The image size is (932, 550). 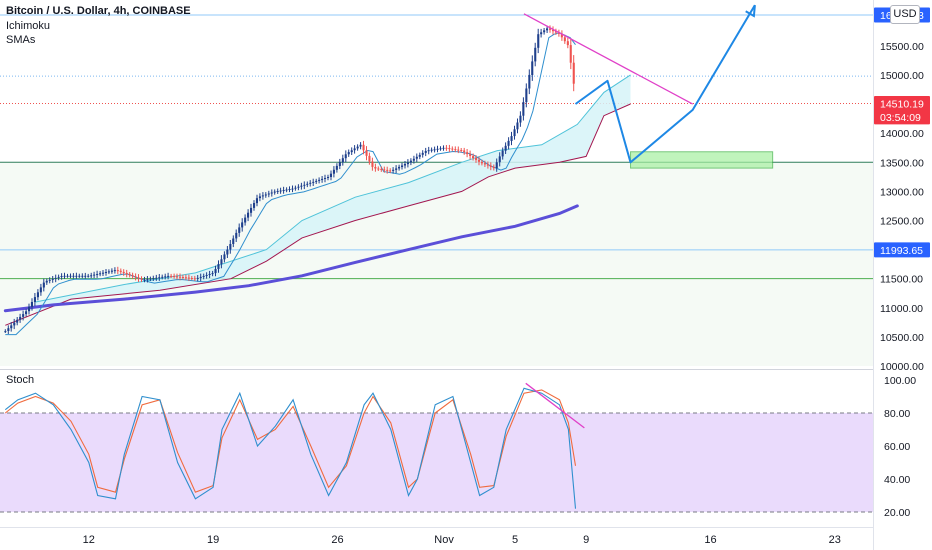 What do you see at coordinates (835, 540) in the screenshot?
I see `time-tick-label: 23` at bounding box center [835, 540].